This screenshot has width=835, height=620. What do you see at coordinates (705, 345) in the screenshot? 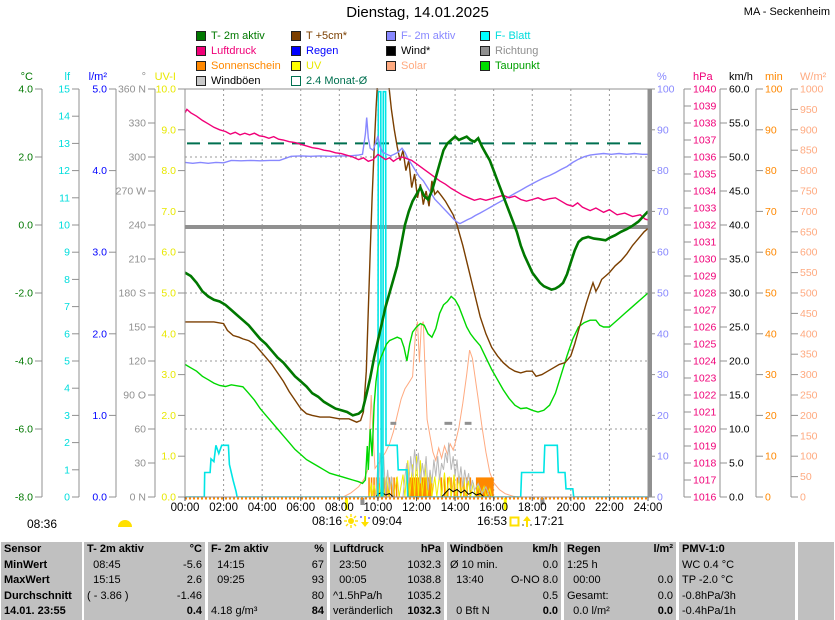
I see `axis-tick-label: 1025` at bounding box center [705, 345].